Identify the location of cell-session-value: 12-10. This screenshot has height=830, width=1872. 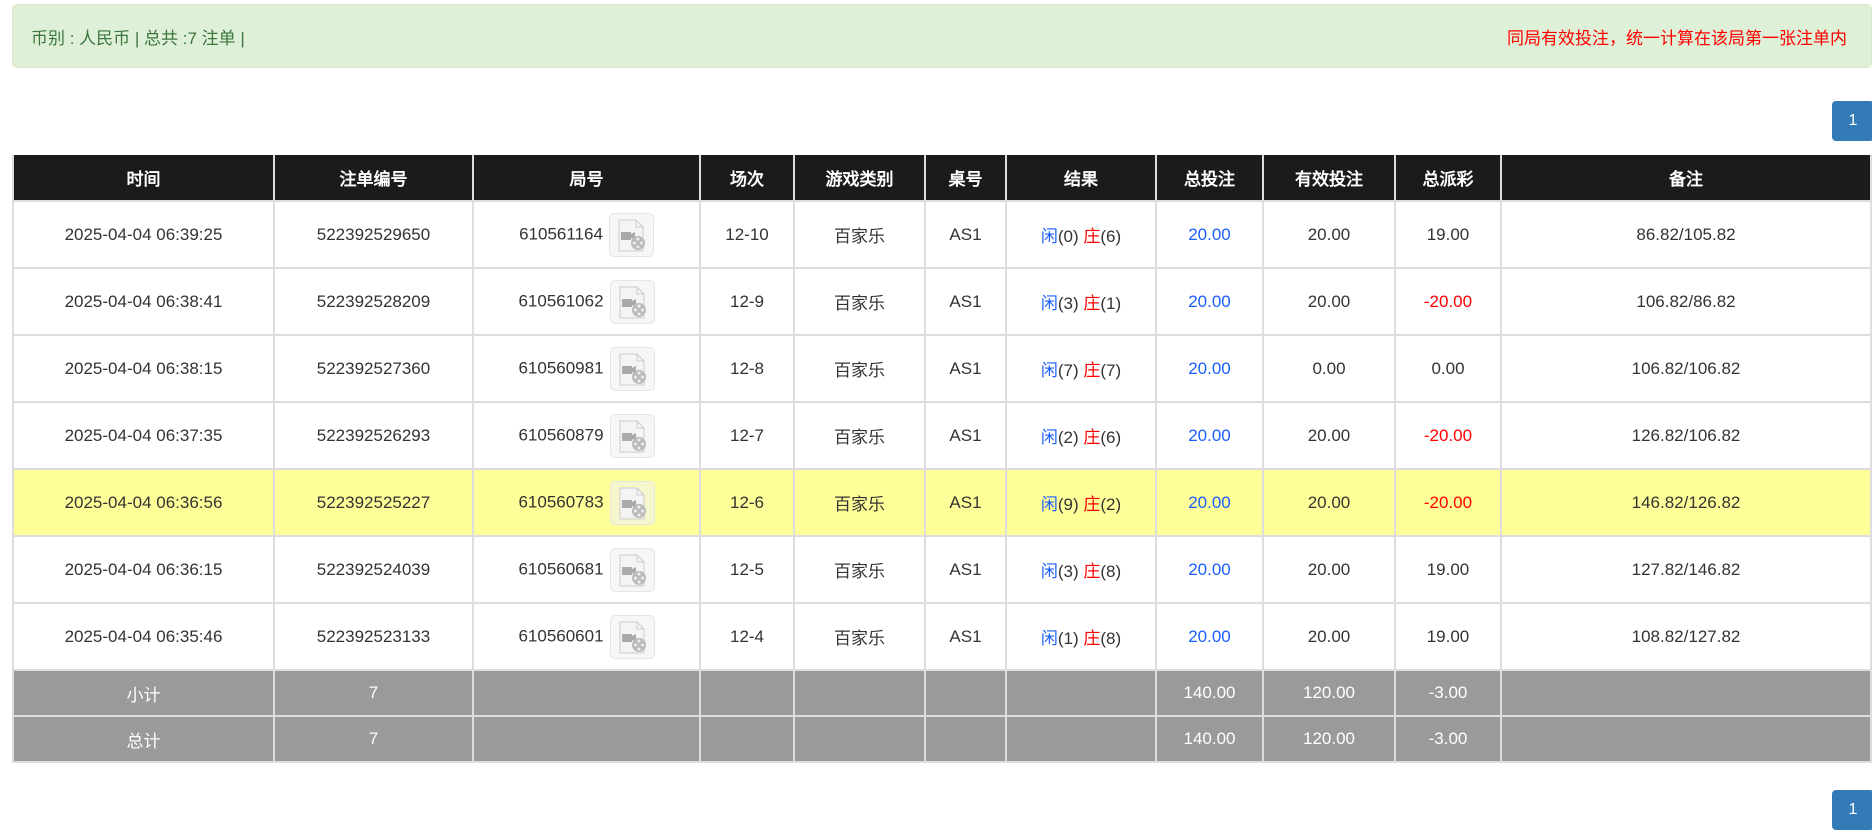
(747, 234).